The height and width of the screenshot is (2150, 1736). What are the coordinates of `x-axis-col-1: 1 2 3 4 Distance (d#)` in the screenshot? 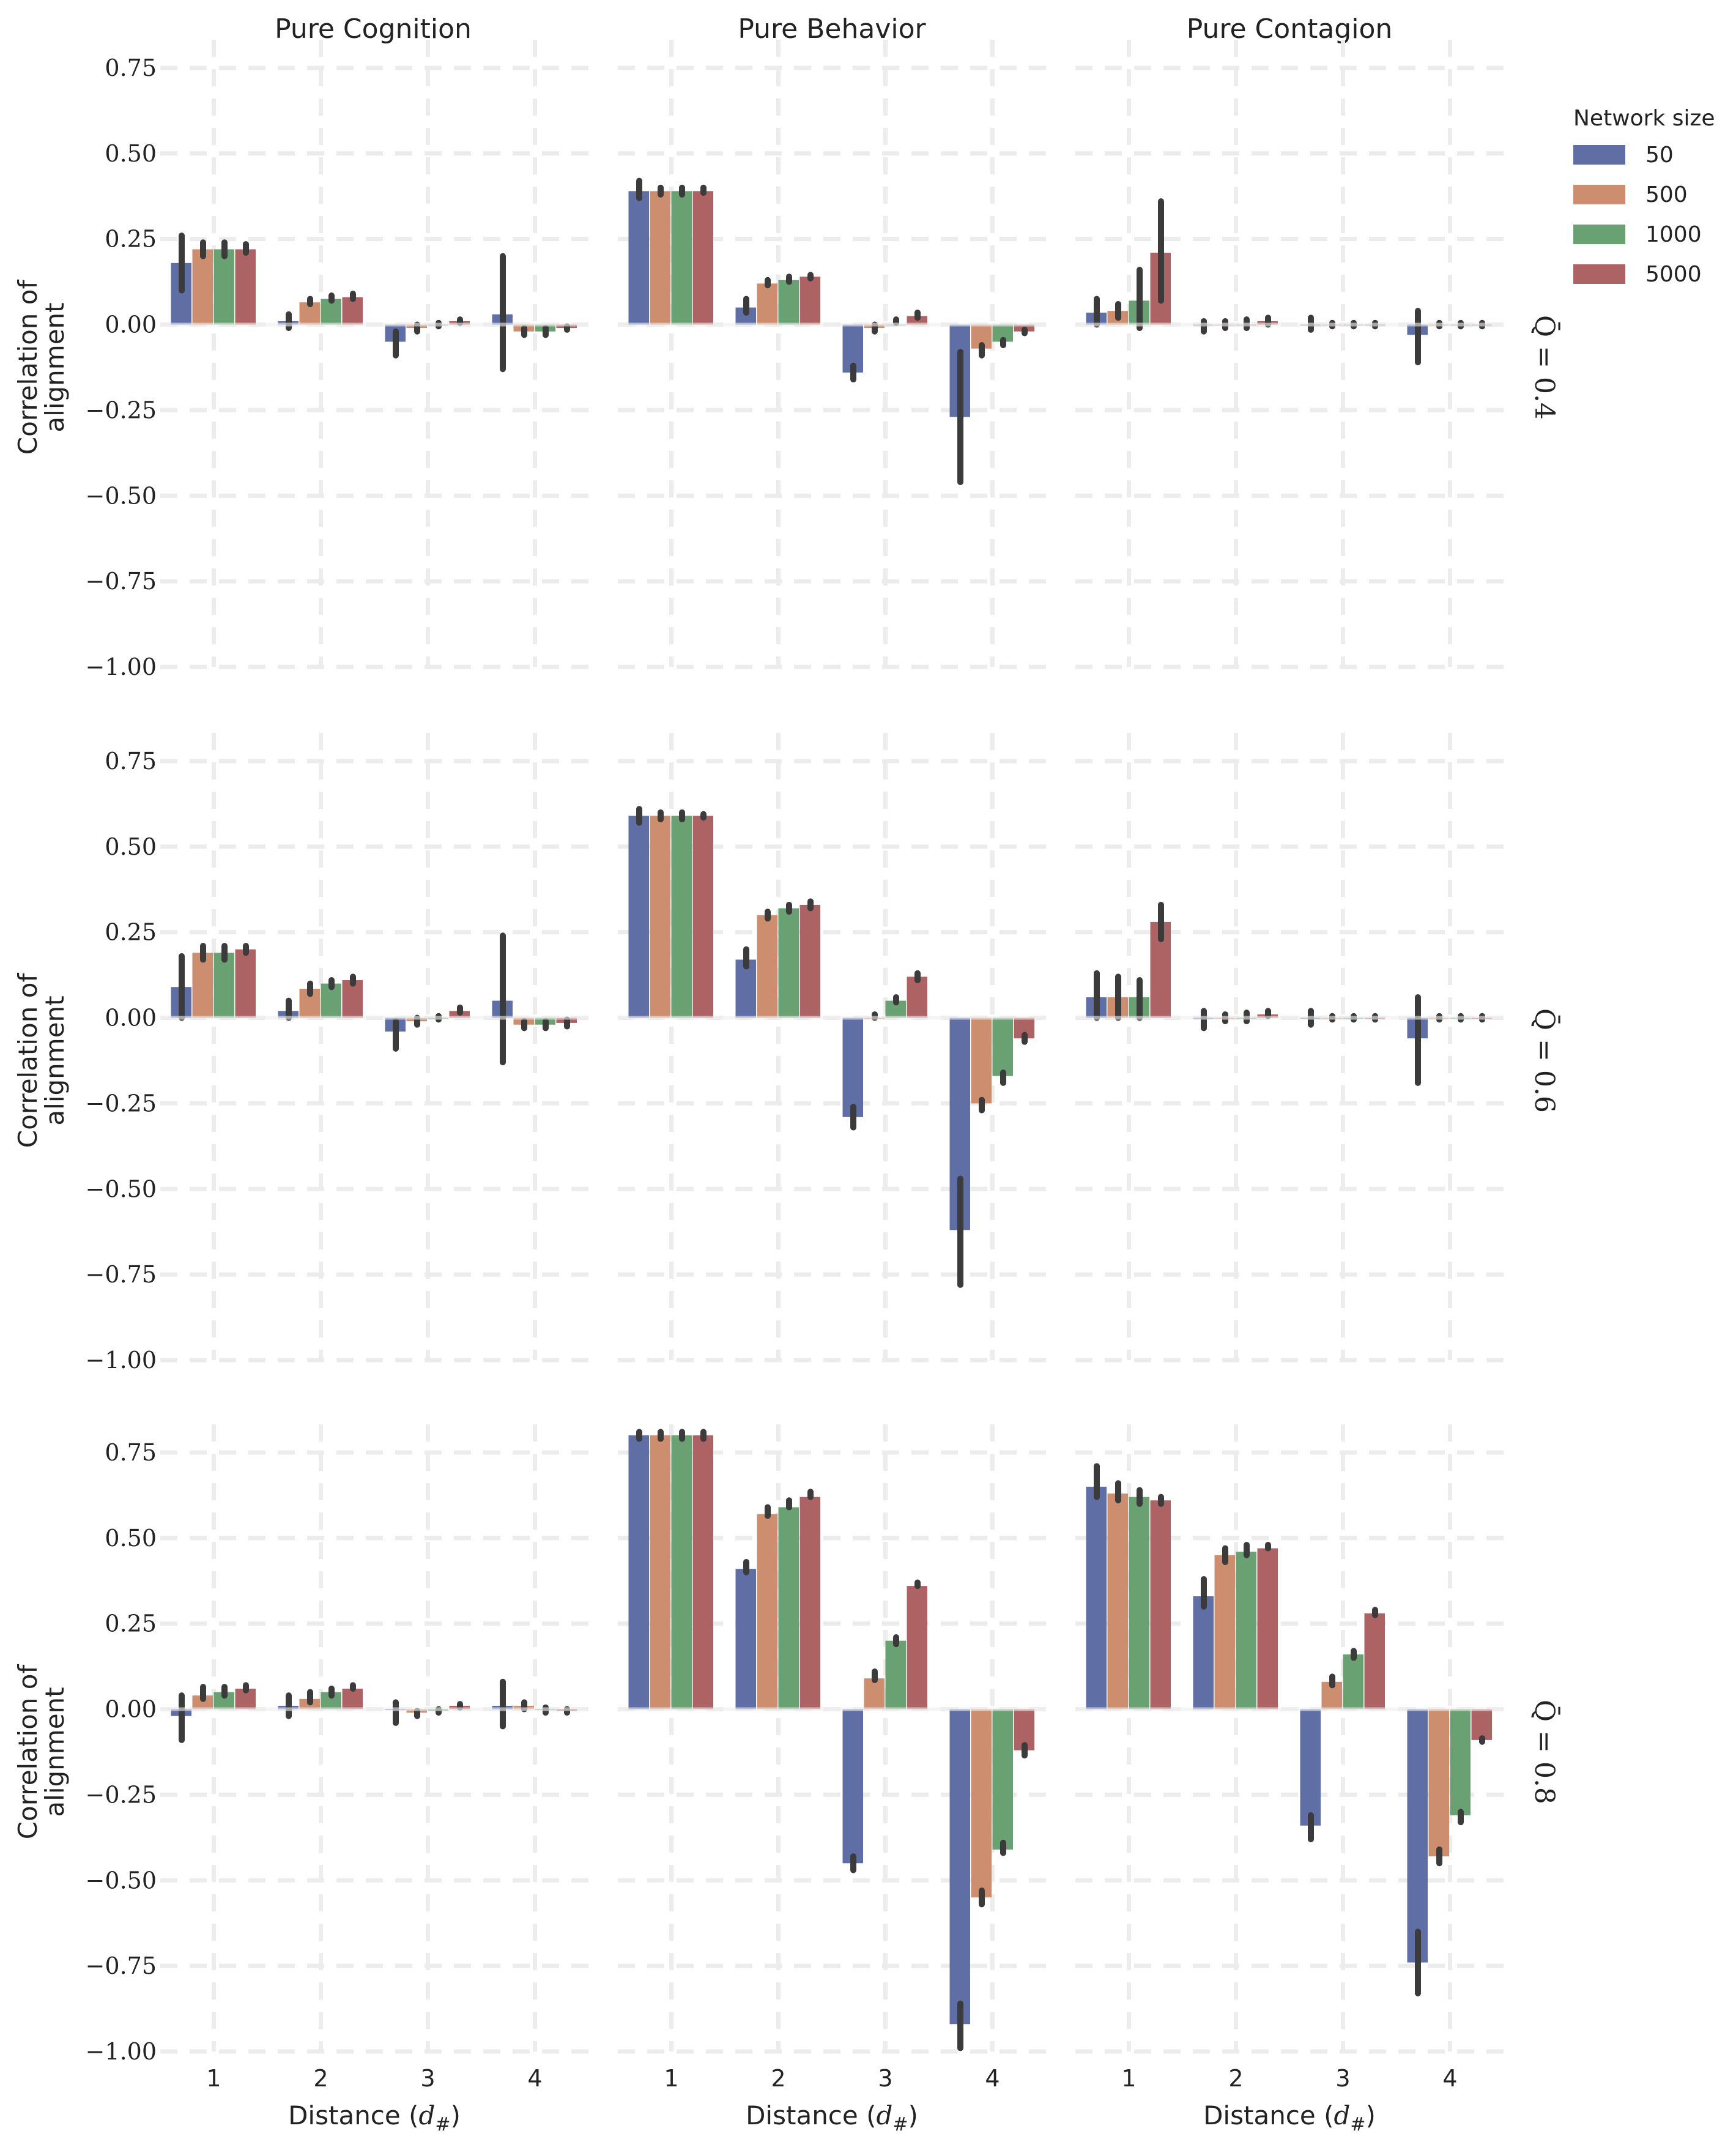 It's located at (374, 2100).